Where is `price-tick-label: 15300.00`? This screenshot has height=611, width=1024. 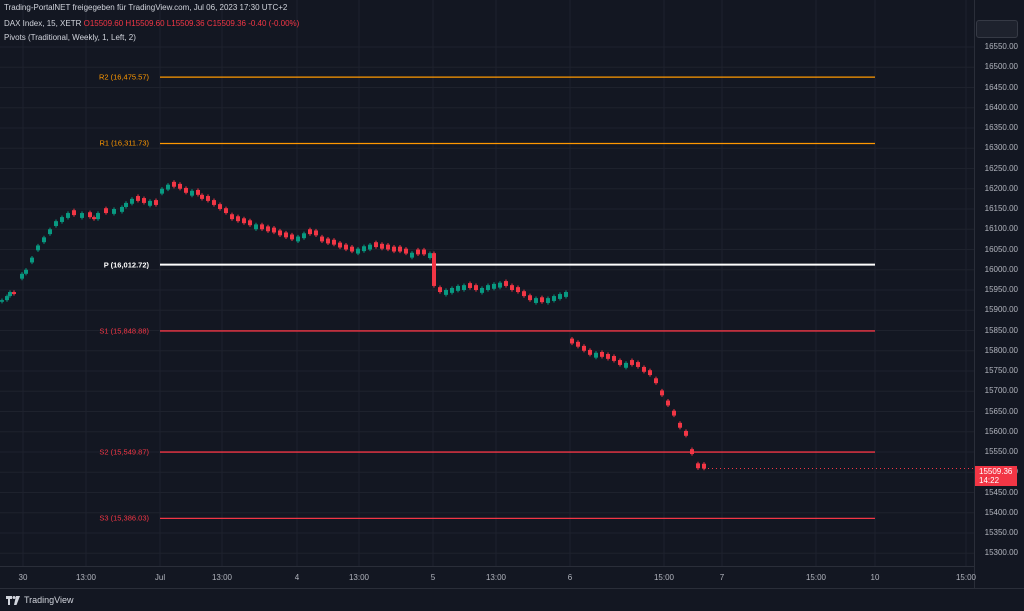 price-tick-label: 15300.00 is located at coordinates (1001, 553).